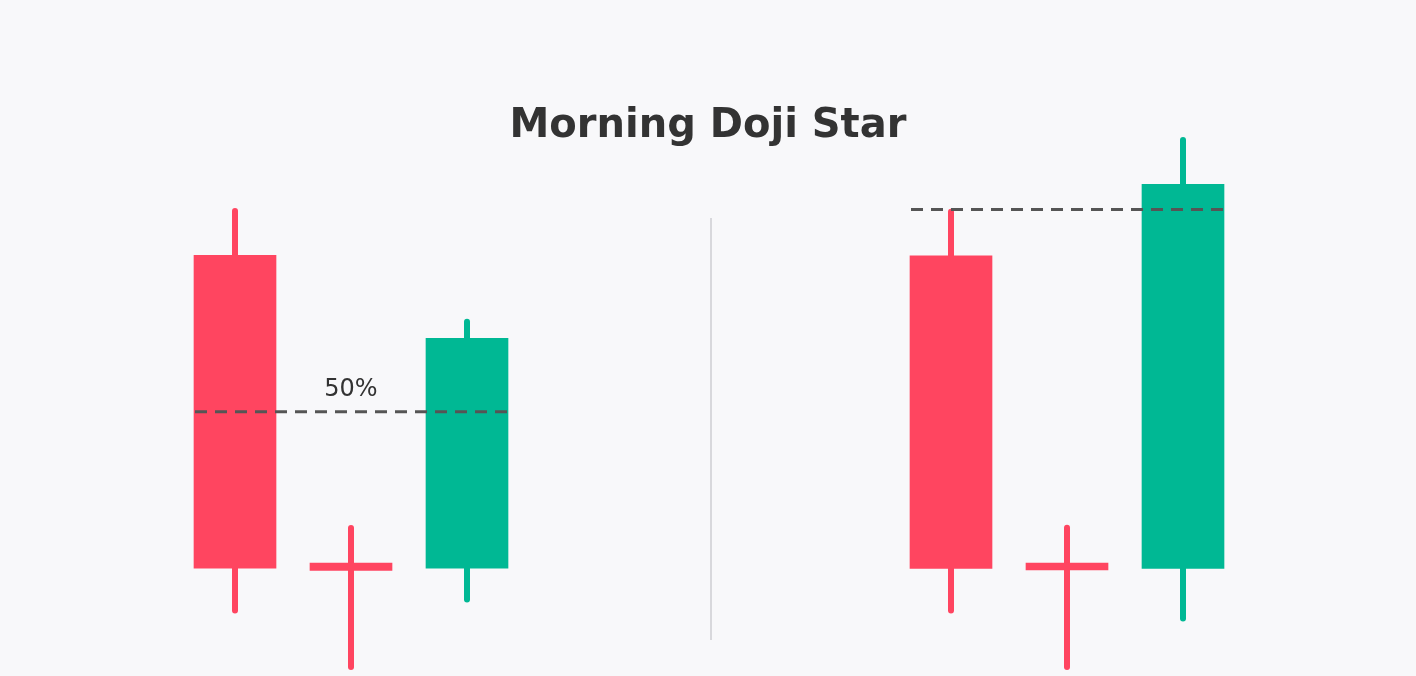  I want to click on text: Morning Doji Star, so click(708, 123).